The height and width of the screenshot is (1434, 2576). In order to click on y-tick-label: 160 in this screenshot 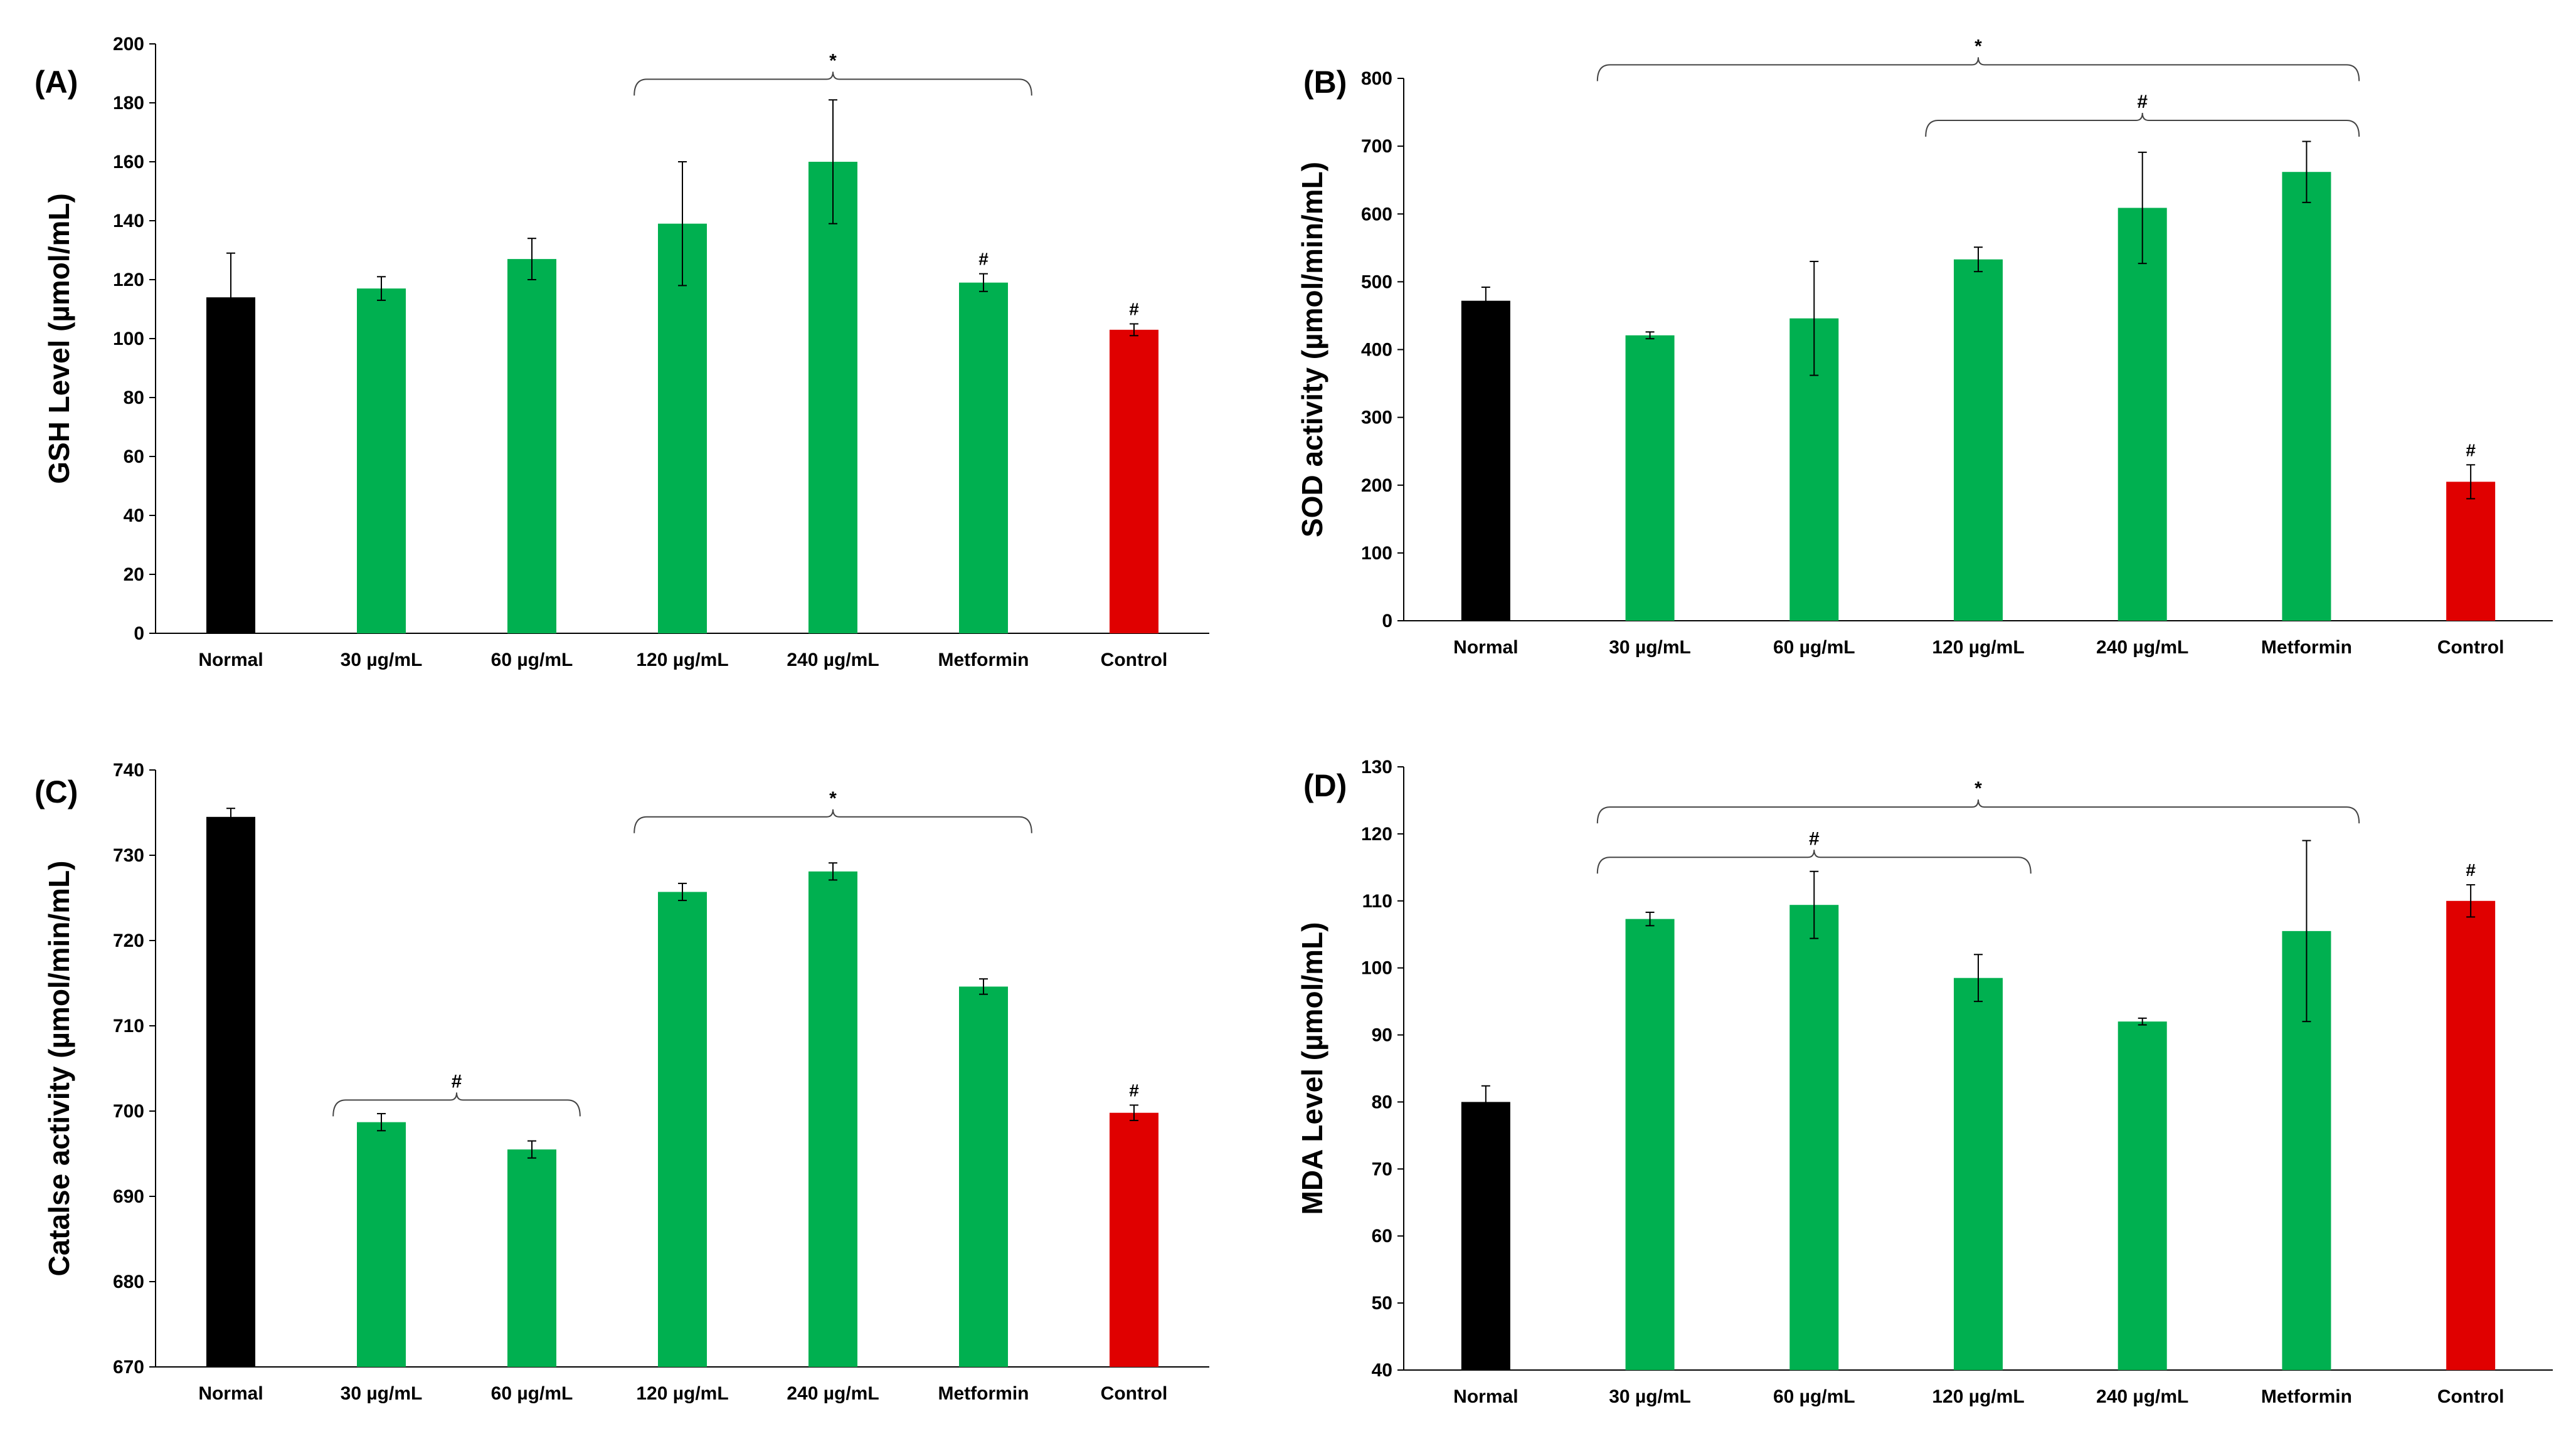, I will do `click(128, 162)`.